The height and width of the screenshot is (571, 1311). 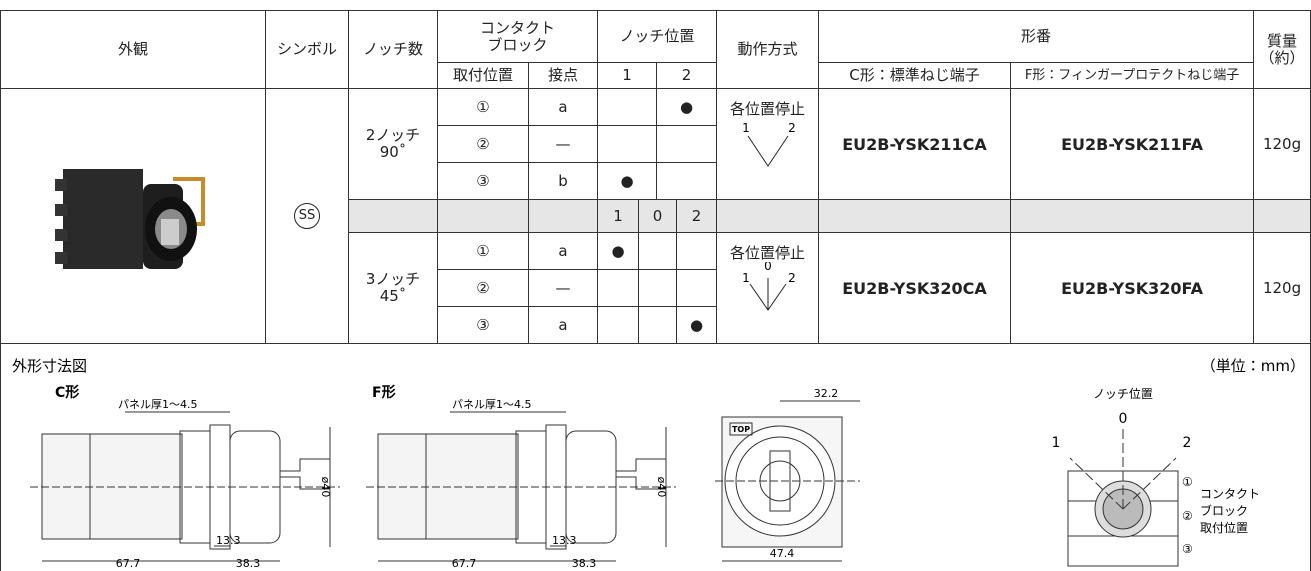 What do you see at coordinates (307, 49) in the screenshot?
I see `header: シンボル` at bounding box center [307, 49].